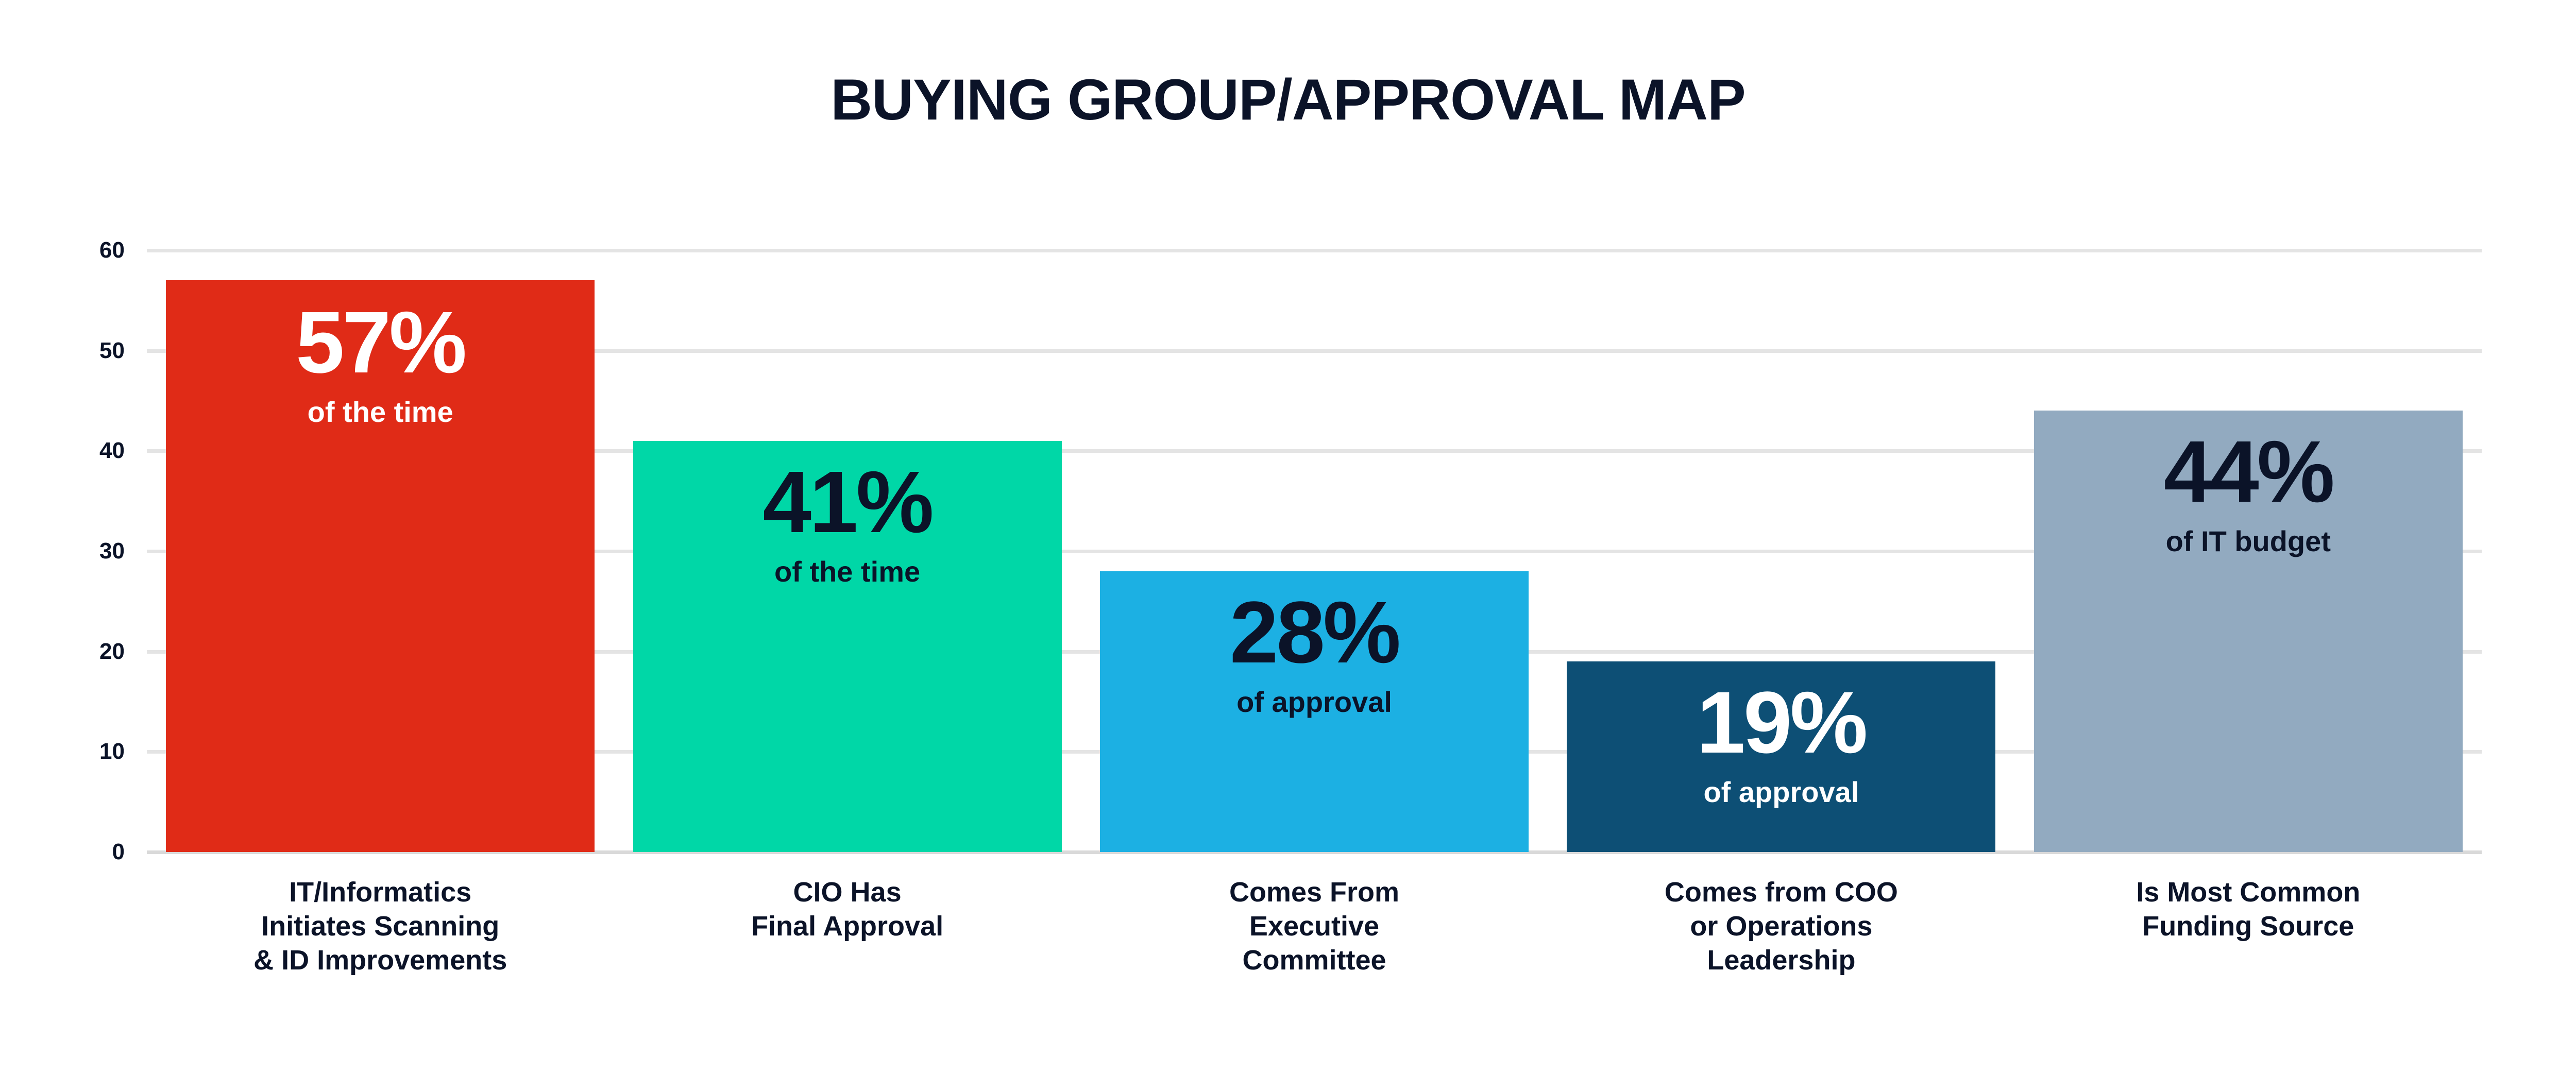 Image resolution: width=2576 pixels, height=1073 pixels. I want to click on bar-value-label: 41%, so click(848, 502).